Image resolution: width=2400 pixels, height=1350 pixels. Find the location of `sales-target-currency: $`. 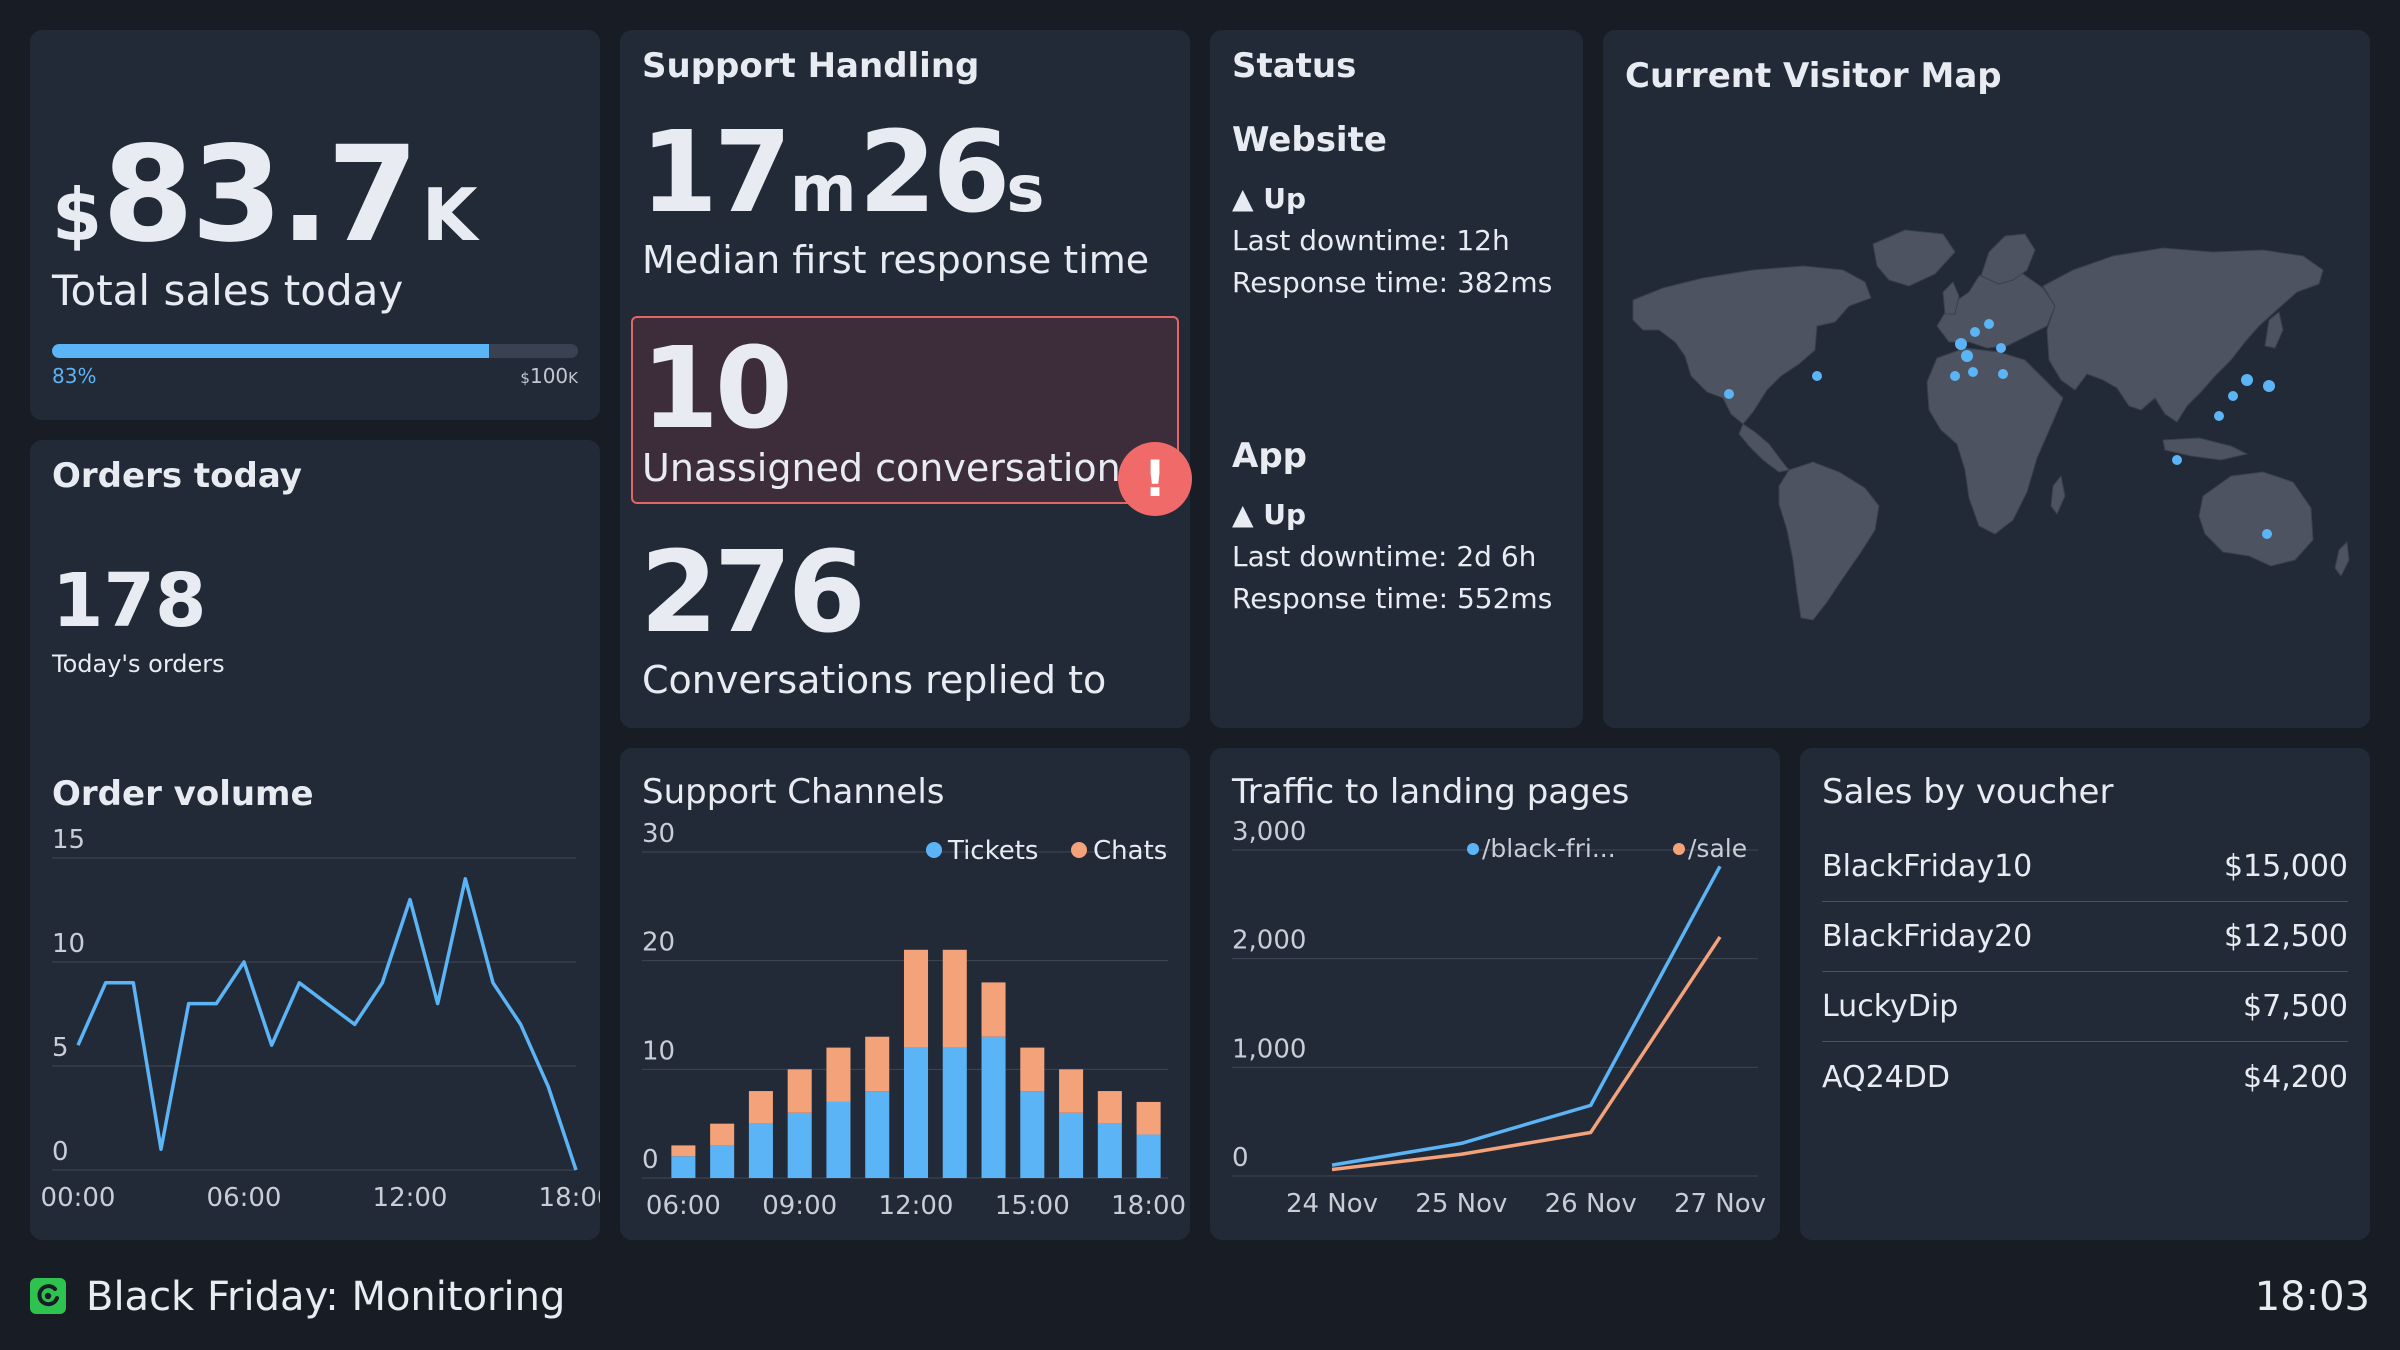

sales-target-currency: $ is located at coordinates (525, 378).